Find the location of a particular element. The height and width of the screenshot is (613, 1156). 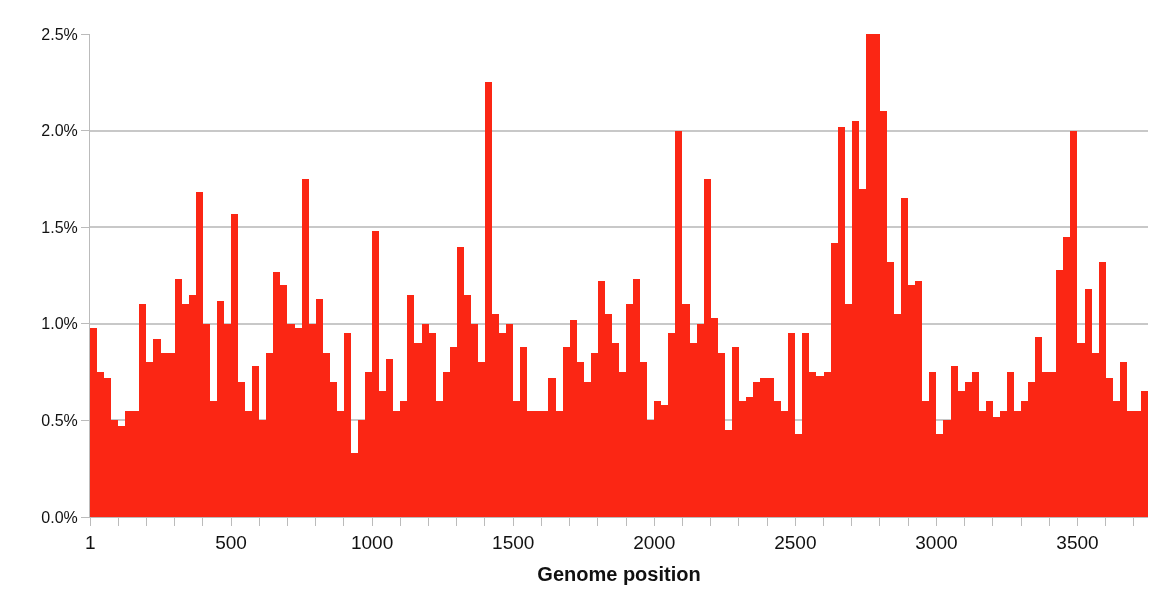

y-tick-label: 2.5% is located at coordinates (59, 34).